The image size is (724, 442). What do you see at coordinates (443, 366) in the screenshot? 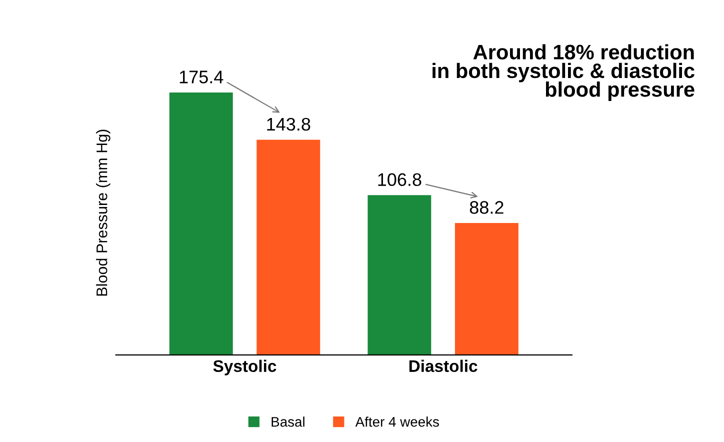
I see `x-tick-label: Diastolic` at bounding box center [443, 366].